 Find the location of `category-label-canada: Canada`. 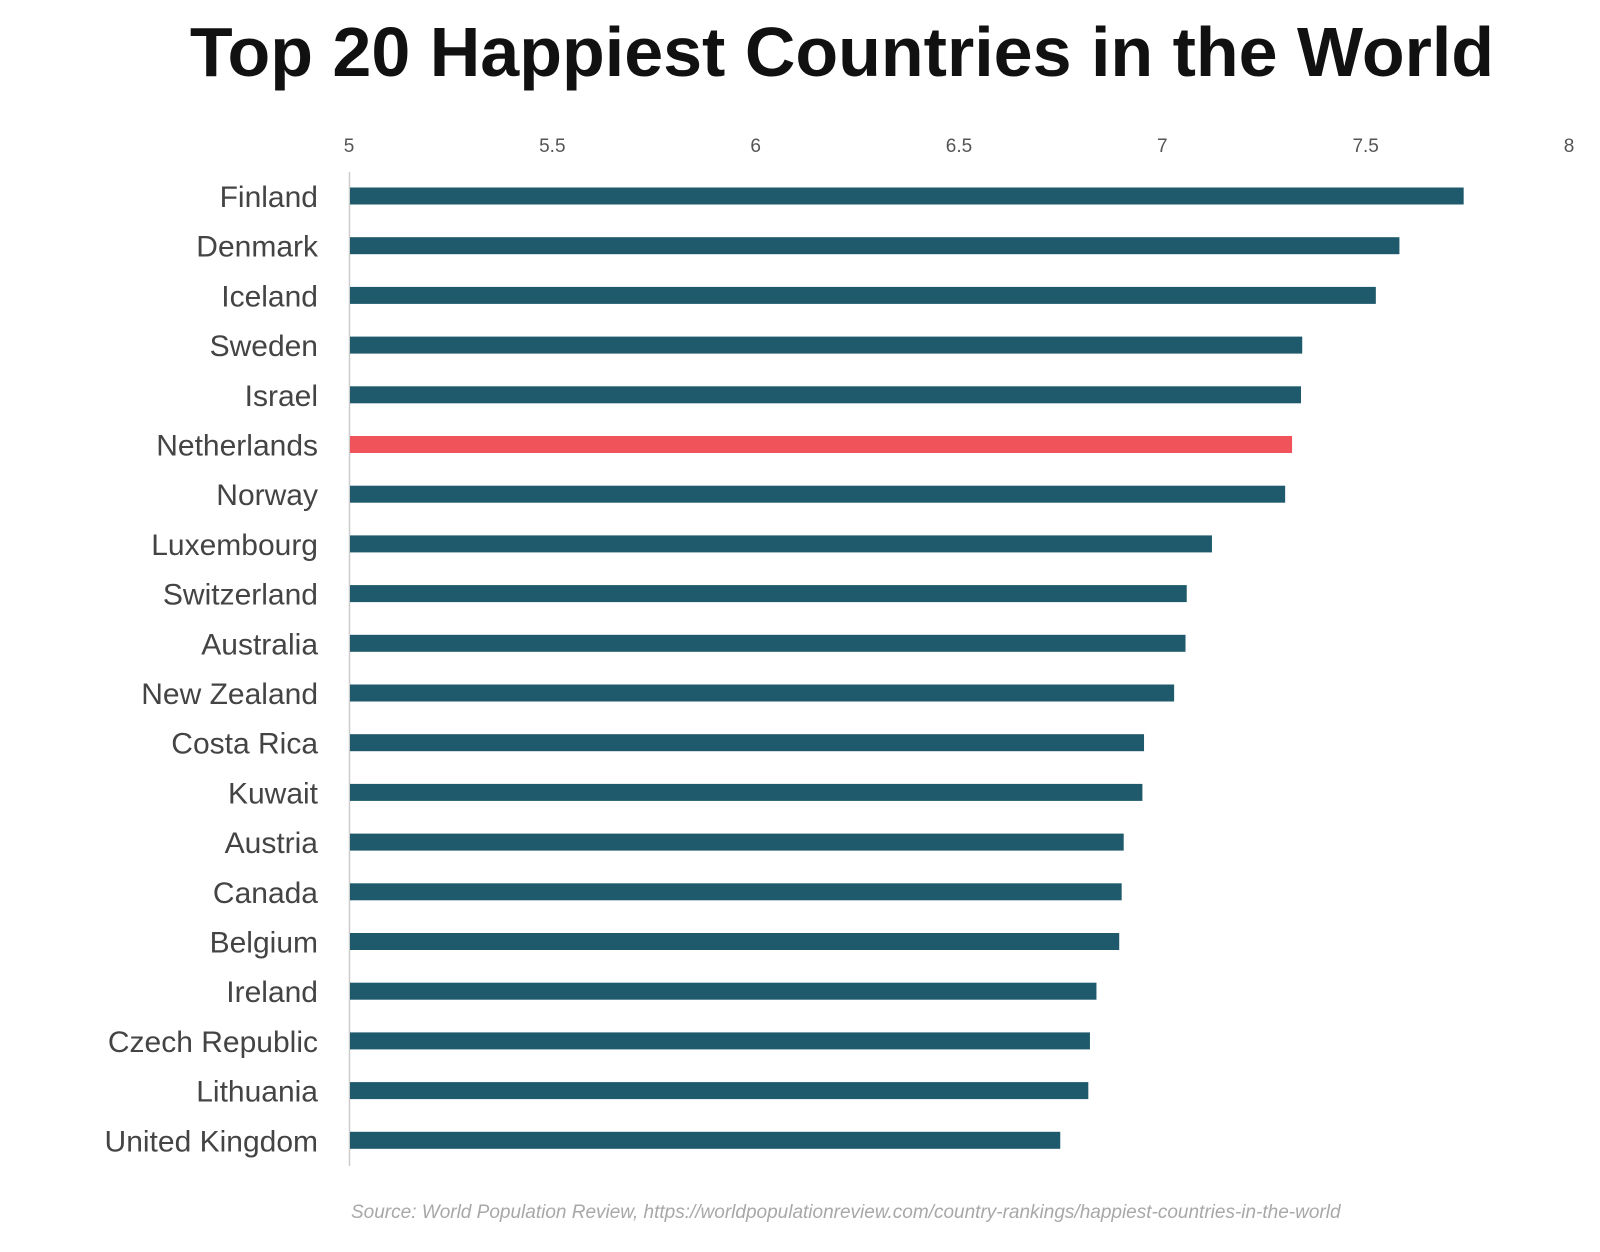

category-label-canada: Canada is located at coordinates (265, 893).